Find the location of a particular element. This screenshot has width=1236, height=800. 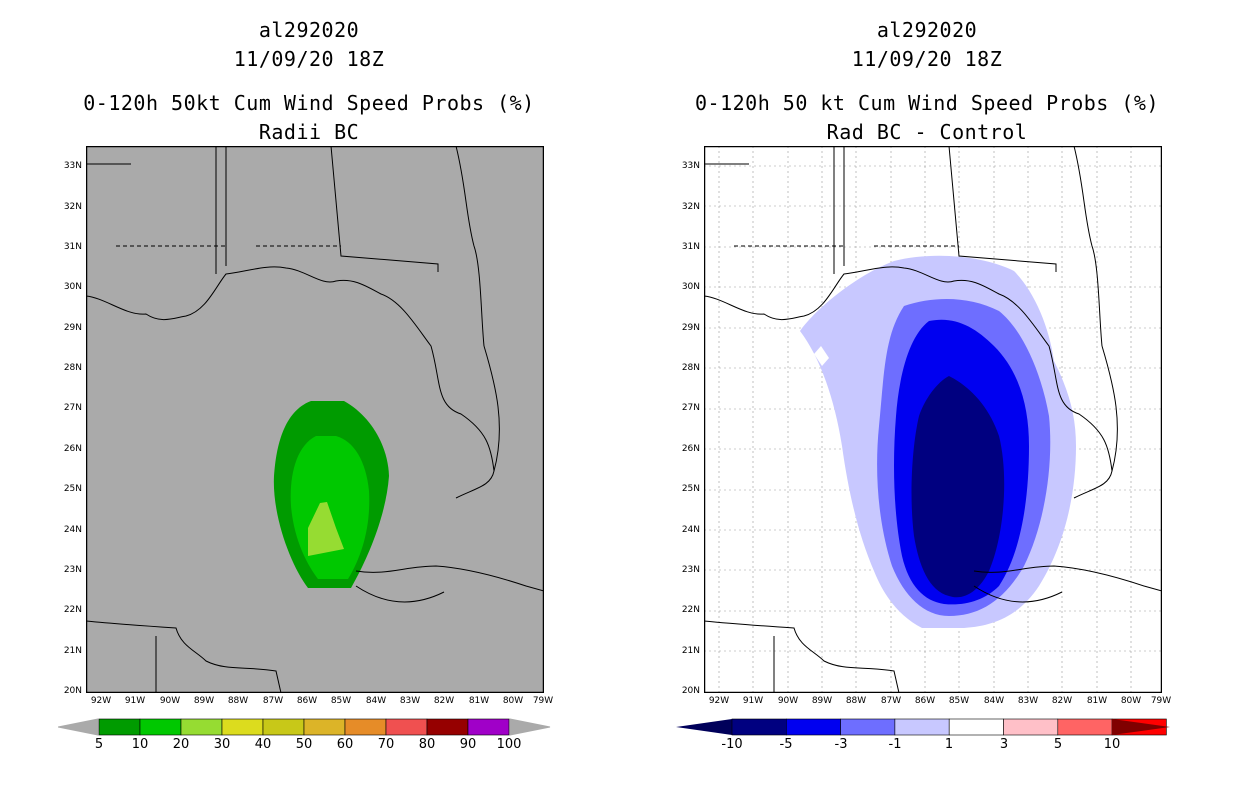

left-storm-id: al292020 is located at coordinates (309, 30).